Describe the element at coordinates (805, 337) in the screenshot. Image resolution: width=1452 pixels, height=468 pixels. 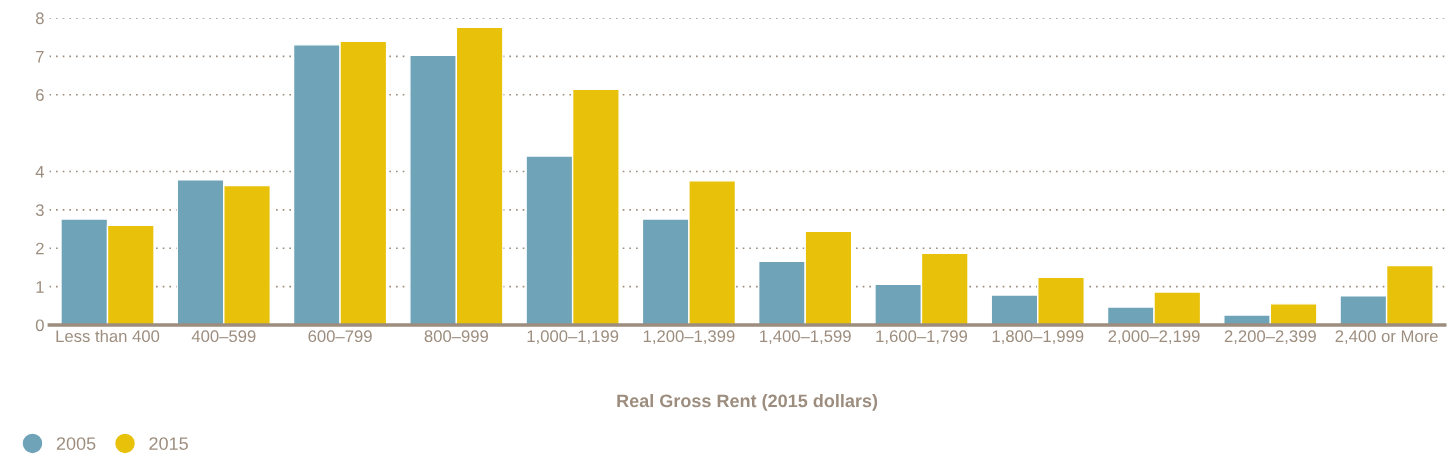
I see `x-tick-label: 1,400–1,599` at that location.